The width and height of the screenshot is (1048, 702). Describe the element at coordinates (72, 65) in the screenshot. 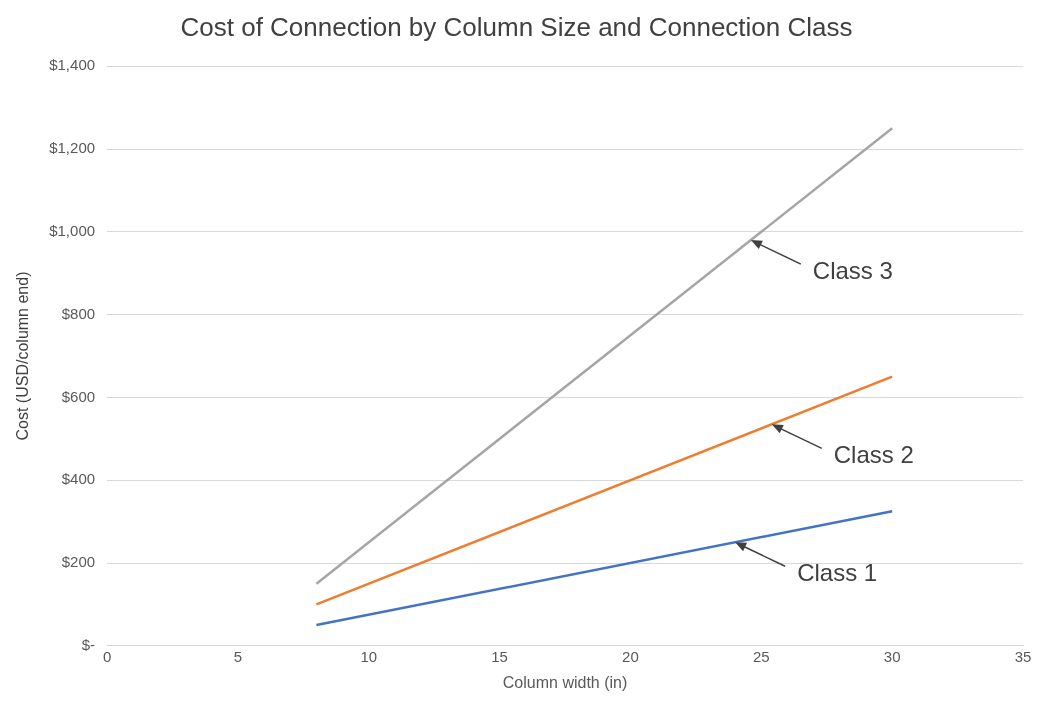

I see `y-tick-label: $1,400` at that location.